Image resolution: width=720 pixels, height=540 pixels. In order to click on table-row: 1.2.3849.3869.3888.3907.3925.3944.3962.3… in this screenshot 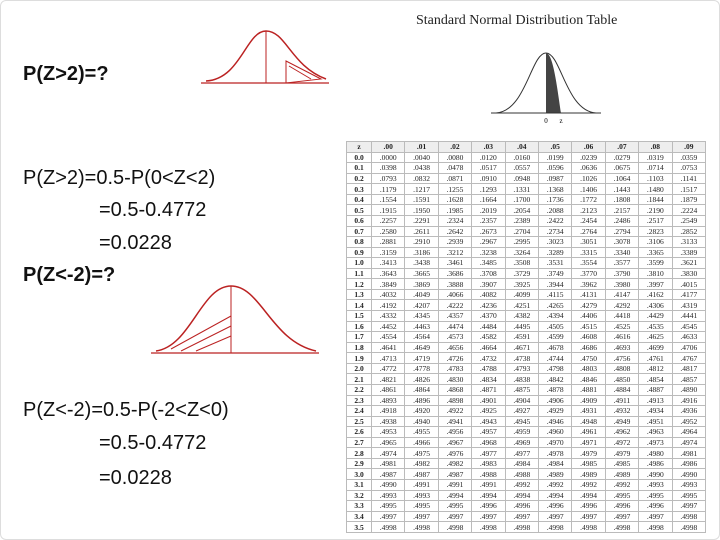, I will do `click(526, 284)`.